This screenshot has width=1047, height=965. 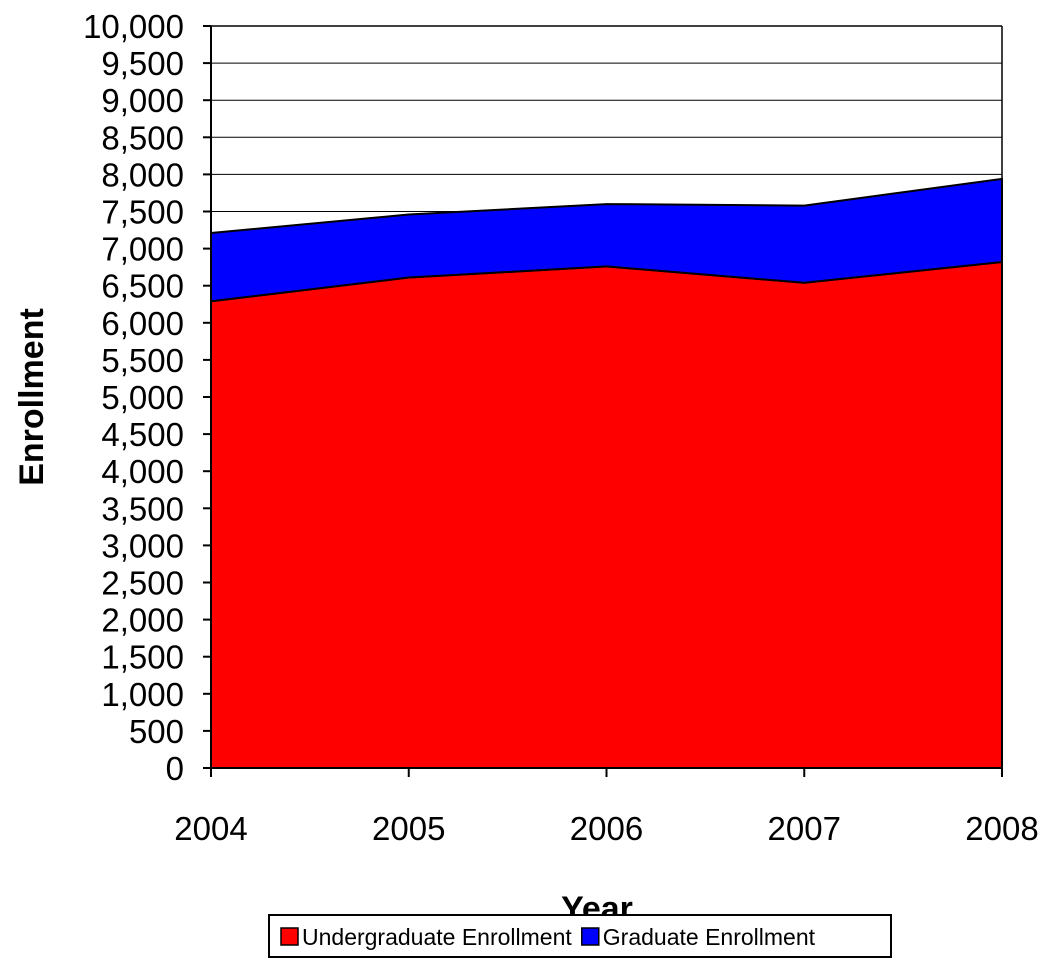 What do you see at coordinates (142, 249) in the screenshot?
I see `y-tick-label: 7,000` at bounding box center [142, 249].